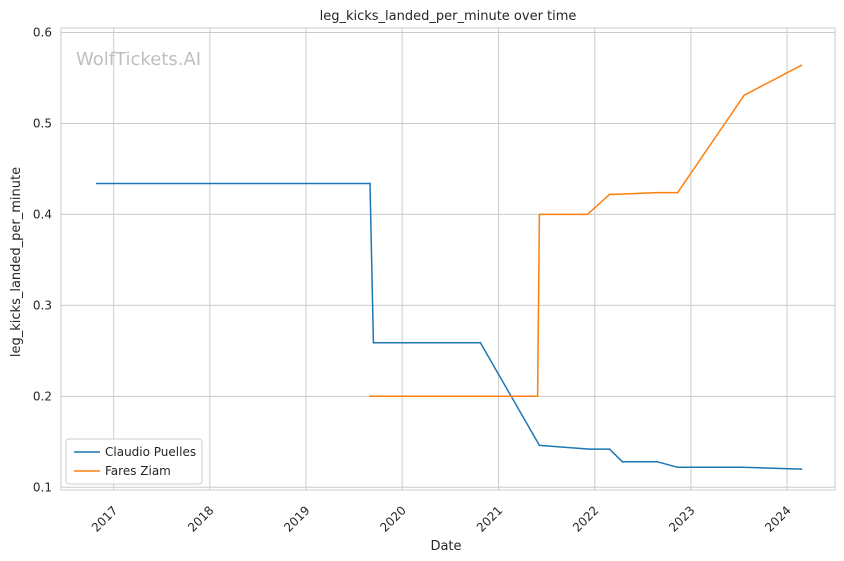  What do you see at coordinates (296, 518) in the screenshot?
I see `x-tick-label: 2019` at bounding box center [296, 518].